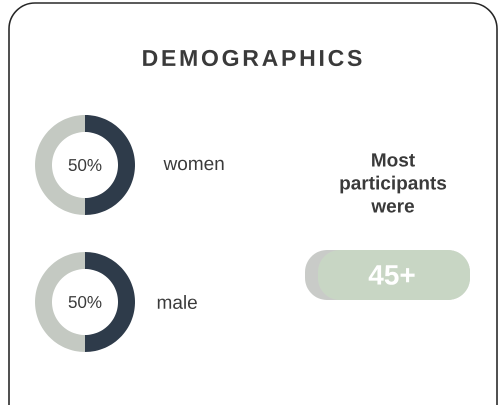 This screenshot has height=405, width=503. I want to click on text: Most participants were, so click(393, 183).